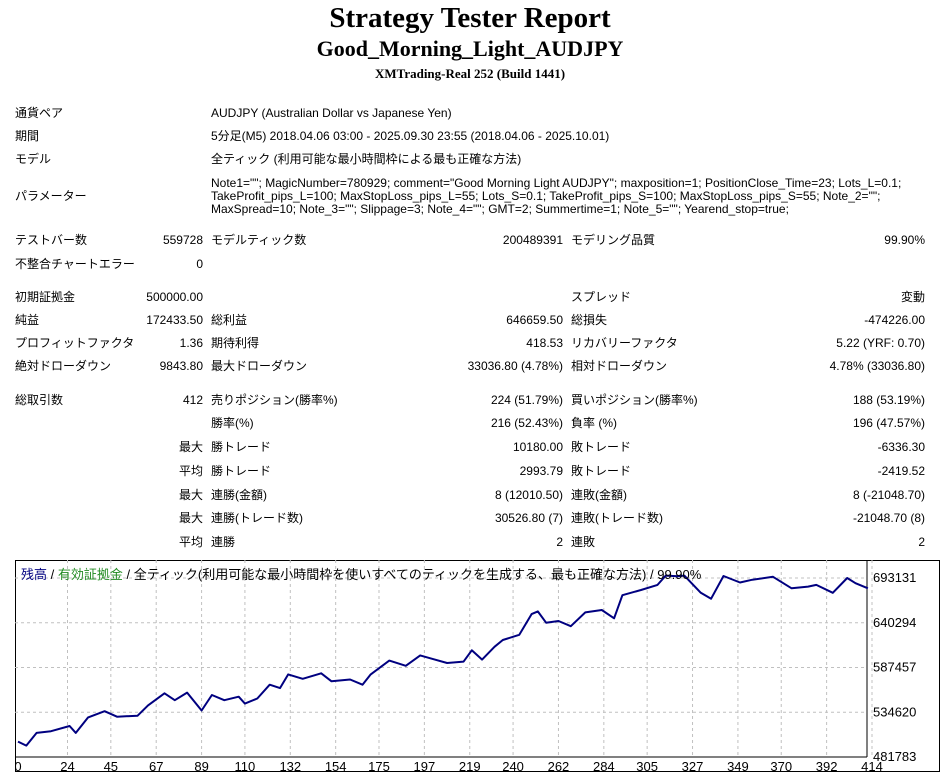 This screenshot has width=940, height=772. Describe the element at coordinates (470, 18) in the screenshot. I see `report-title: Strategy Tester Report` at that location.